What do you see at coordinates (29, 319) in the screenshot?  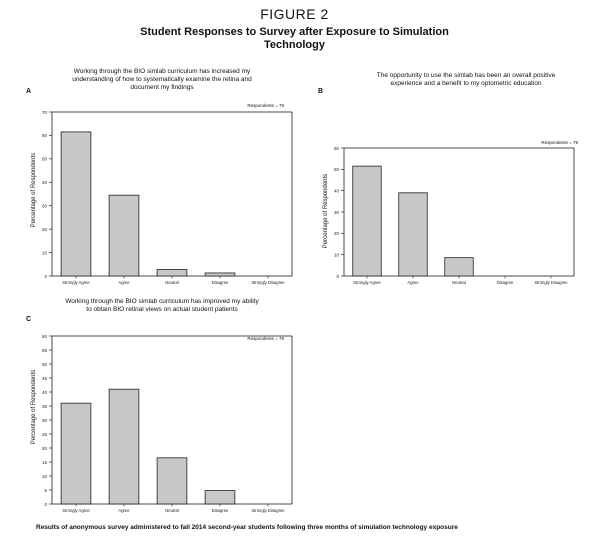 I see `panel-c-letter: C` at bounding box center [29, 319].